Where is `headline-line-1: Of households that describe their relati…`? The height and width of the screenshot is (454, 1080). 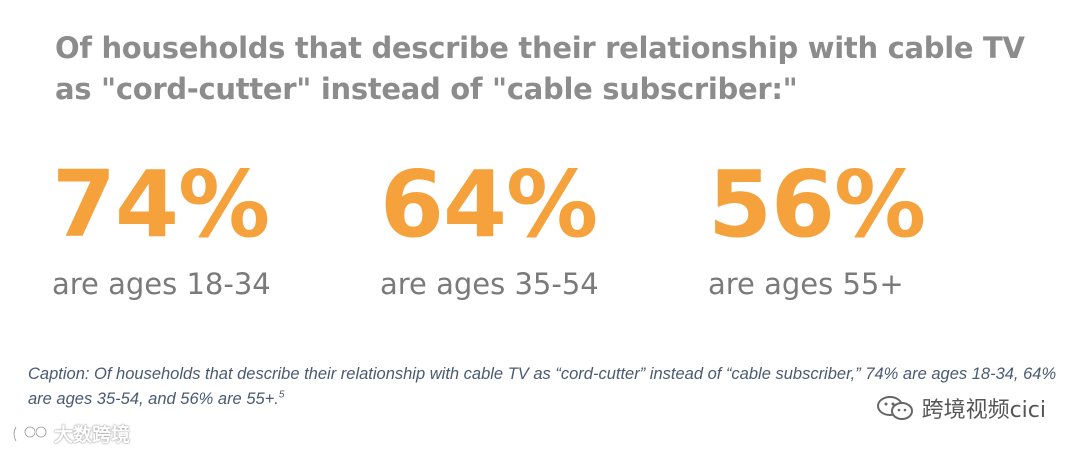
headline-line-1: Of households that describe their relati… is located at coordinates (540, 48).